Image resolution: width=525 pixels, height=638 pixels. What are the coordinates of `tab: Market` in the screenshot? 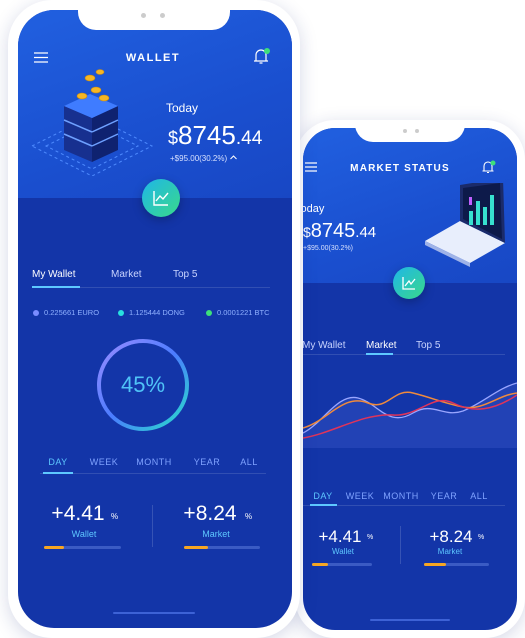 It's located at (126, 274).